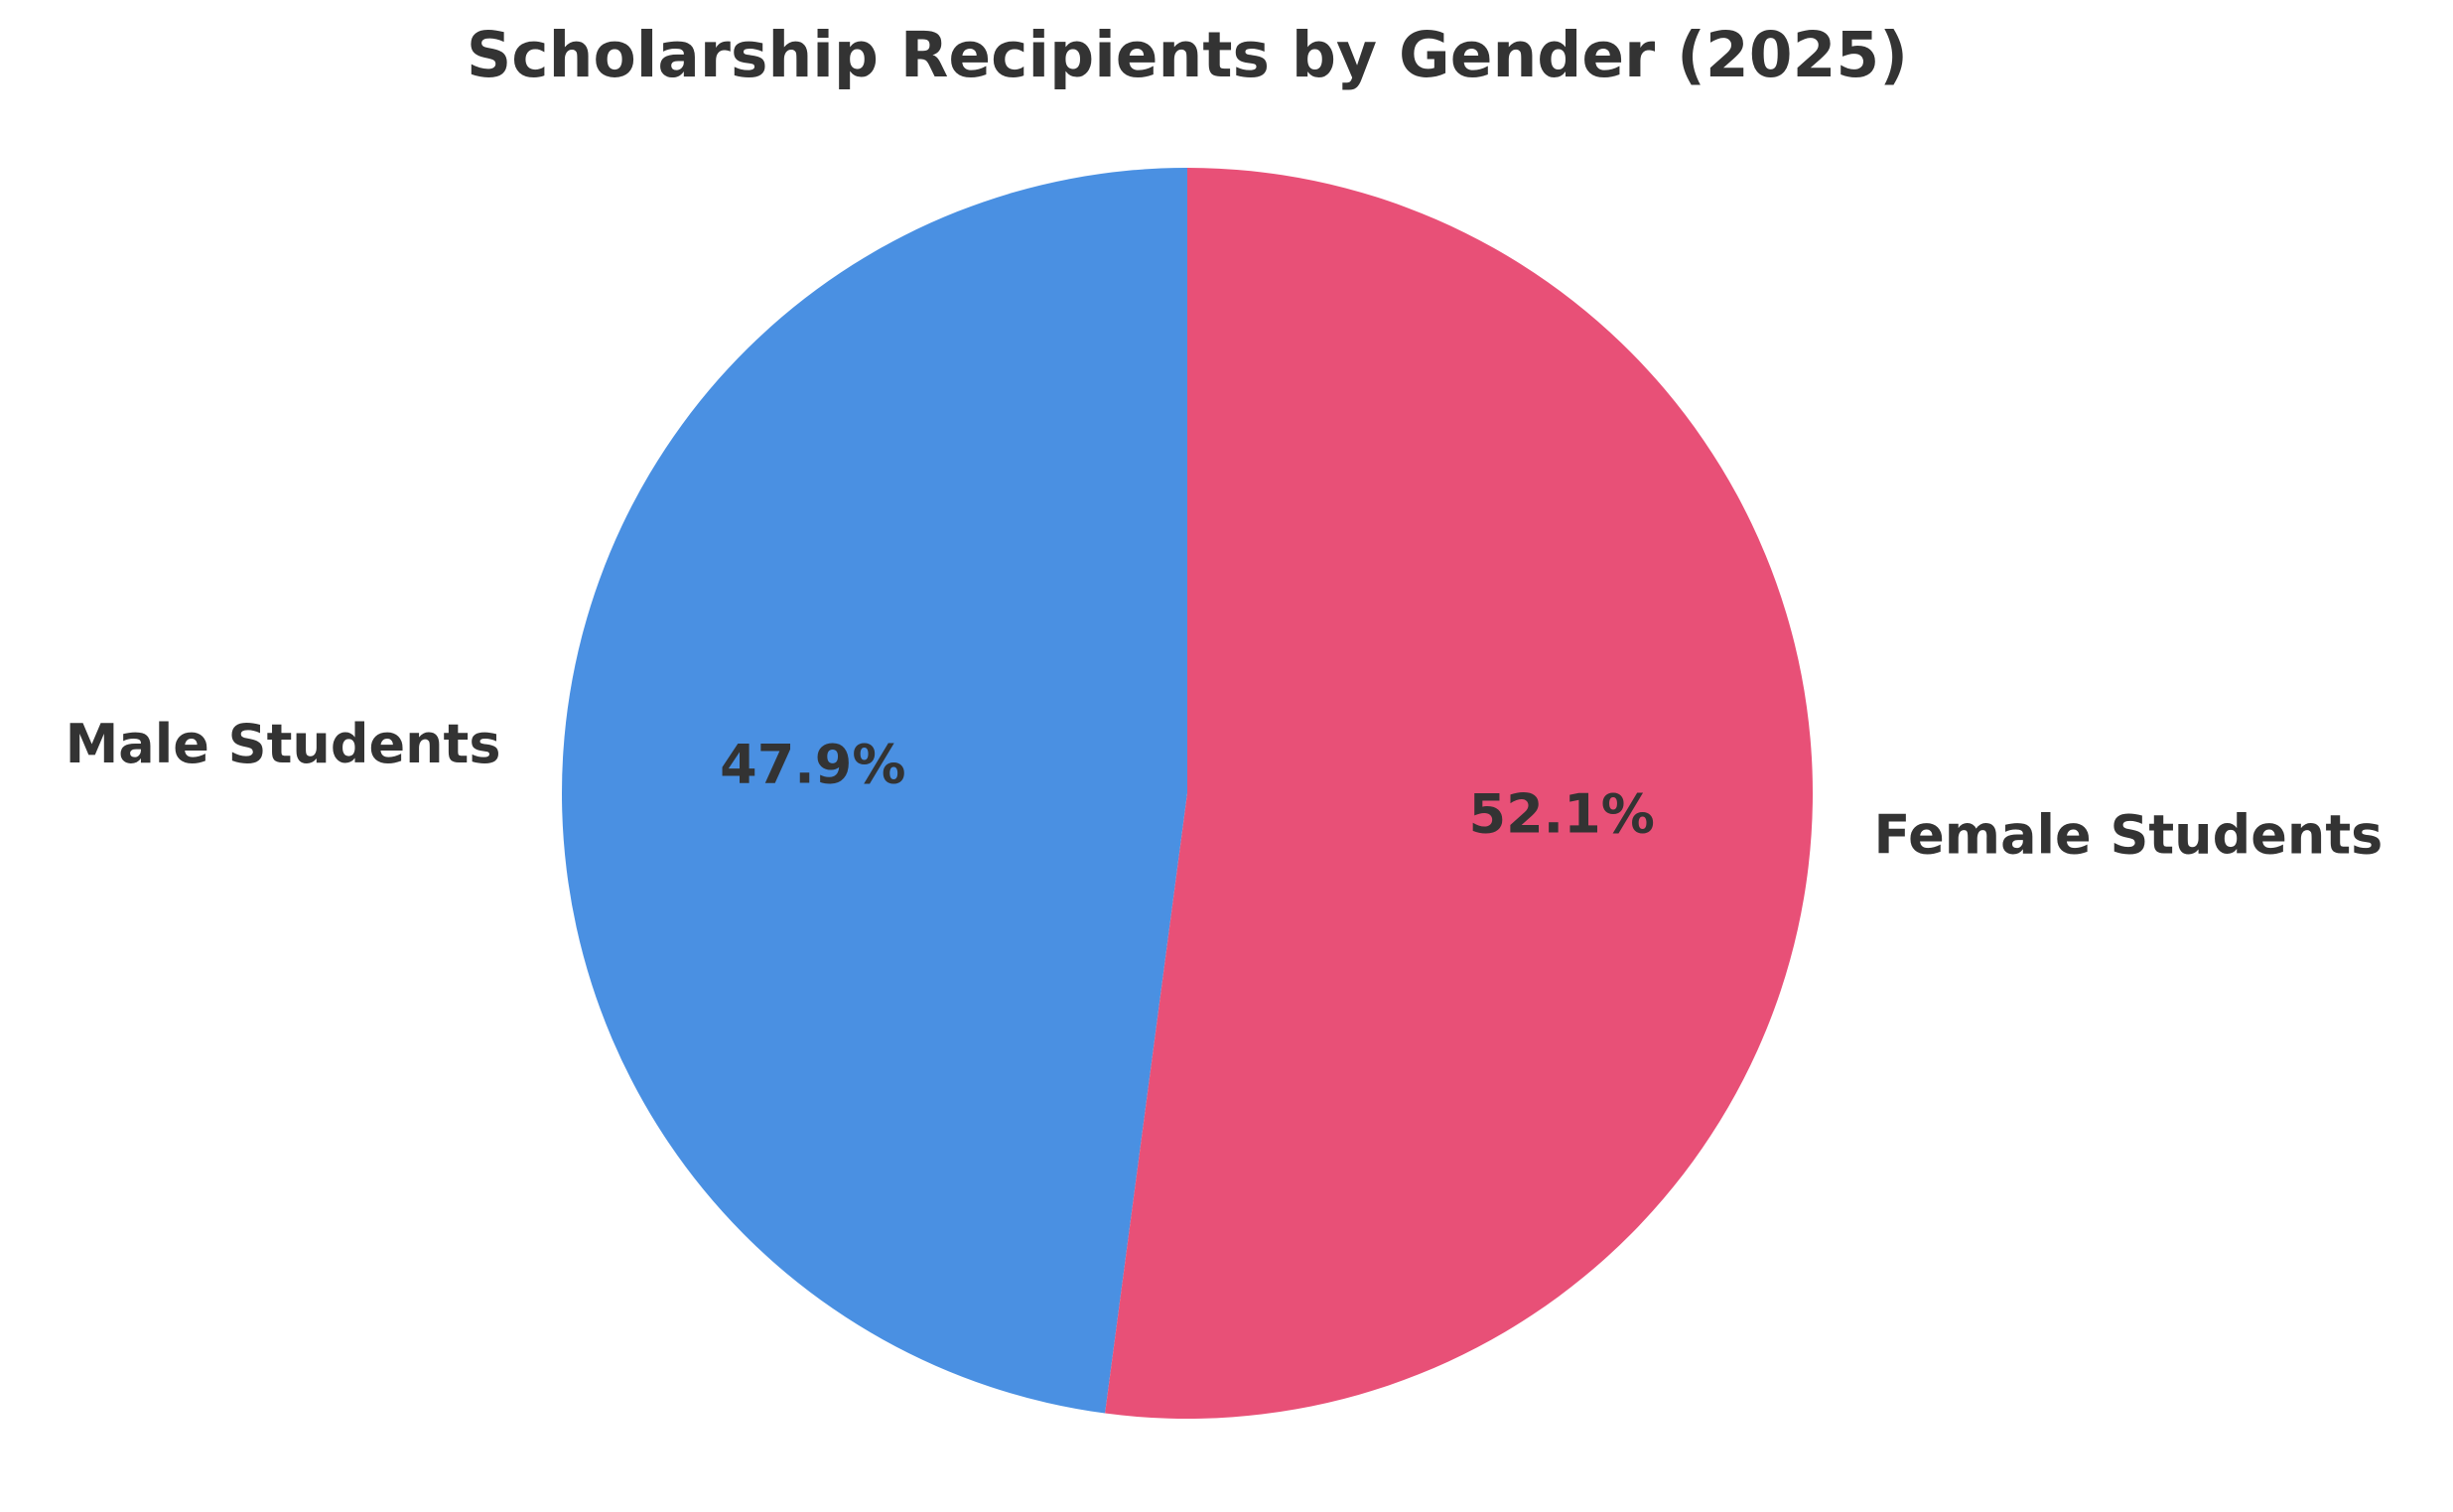  I want to click on chart-title: Scholarship Recipients by Gender (2025), so click(1187, 55).